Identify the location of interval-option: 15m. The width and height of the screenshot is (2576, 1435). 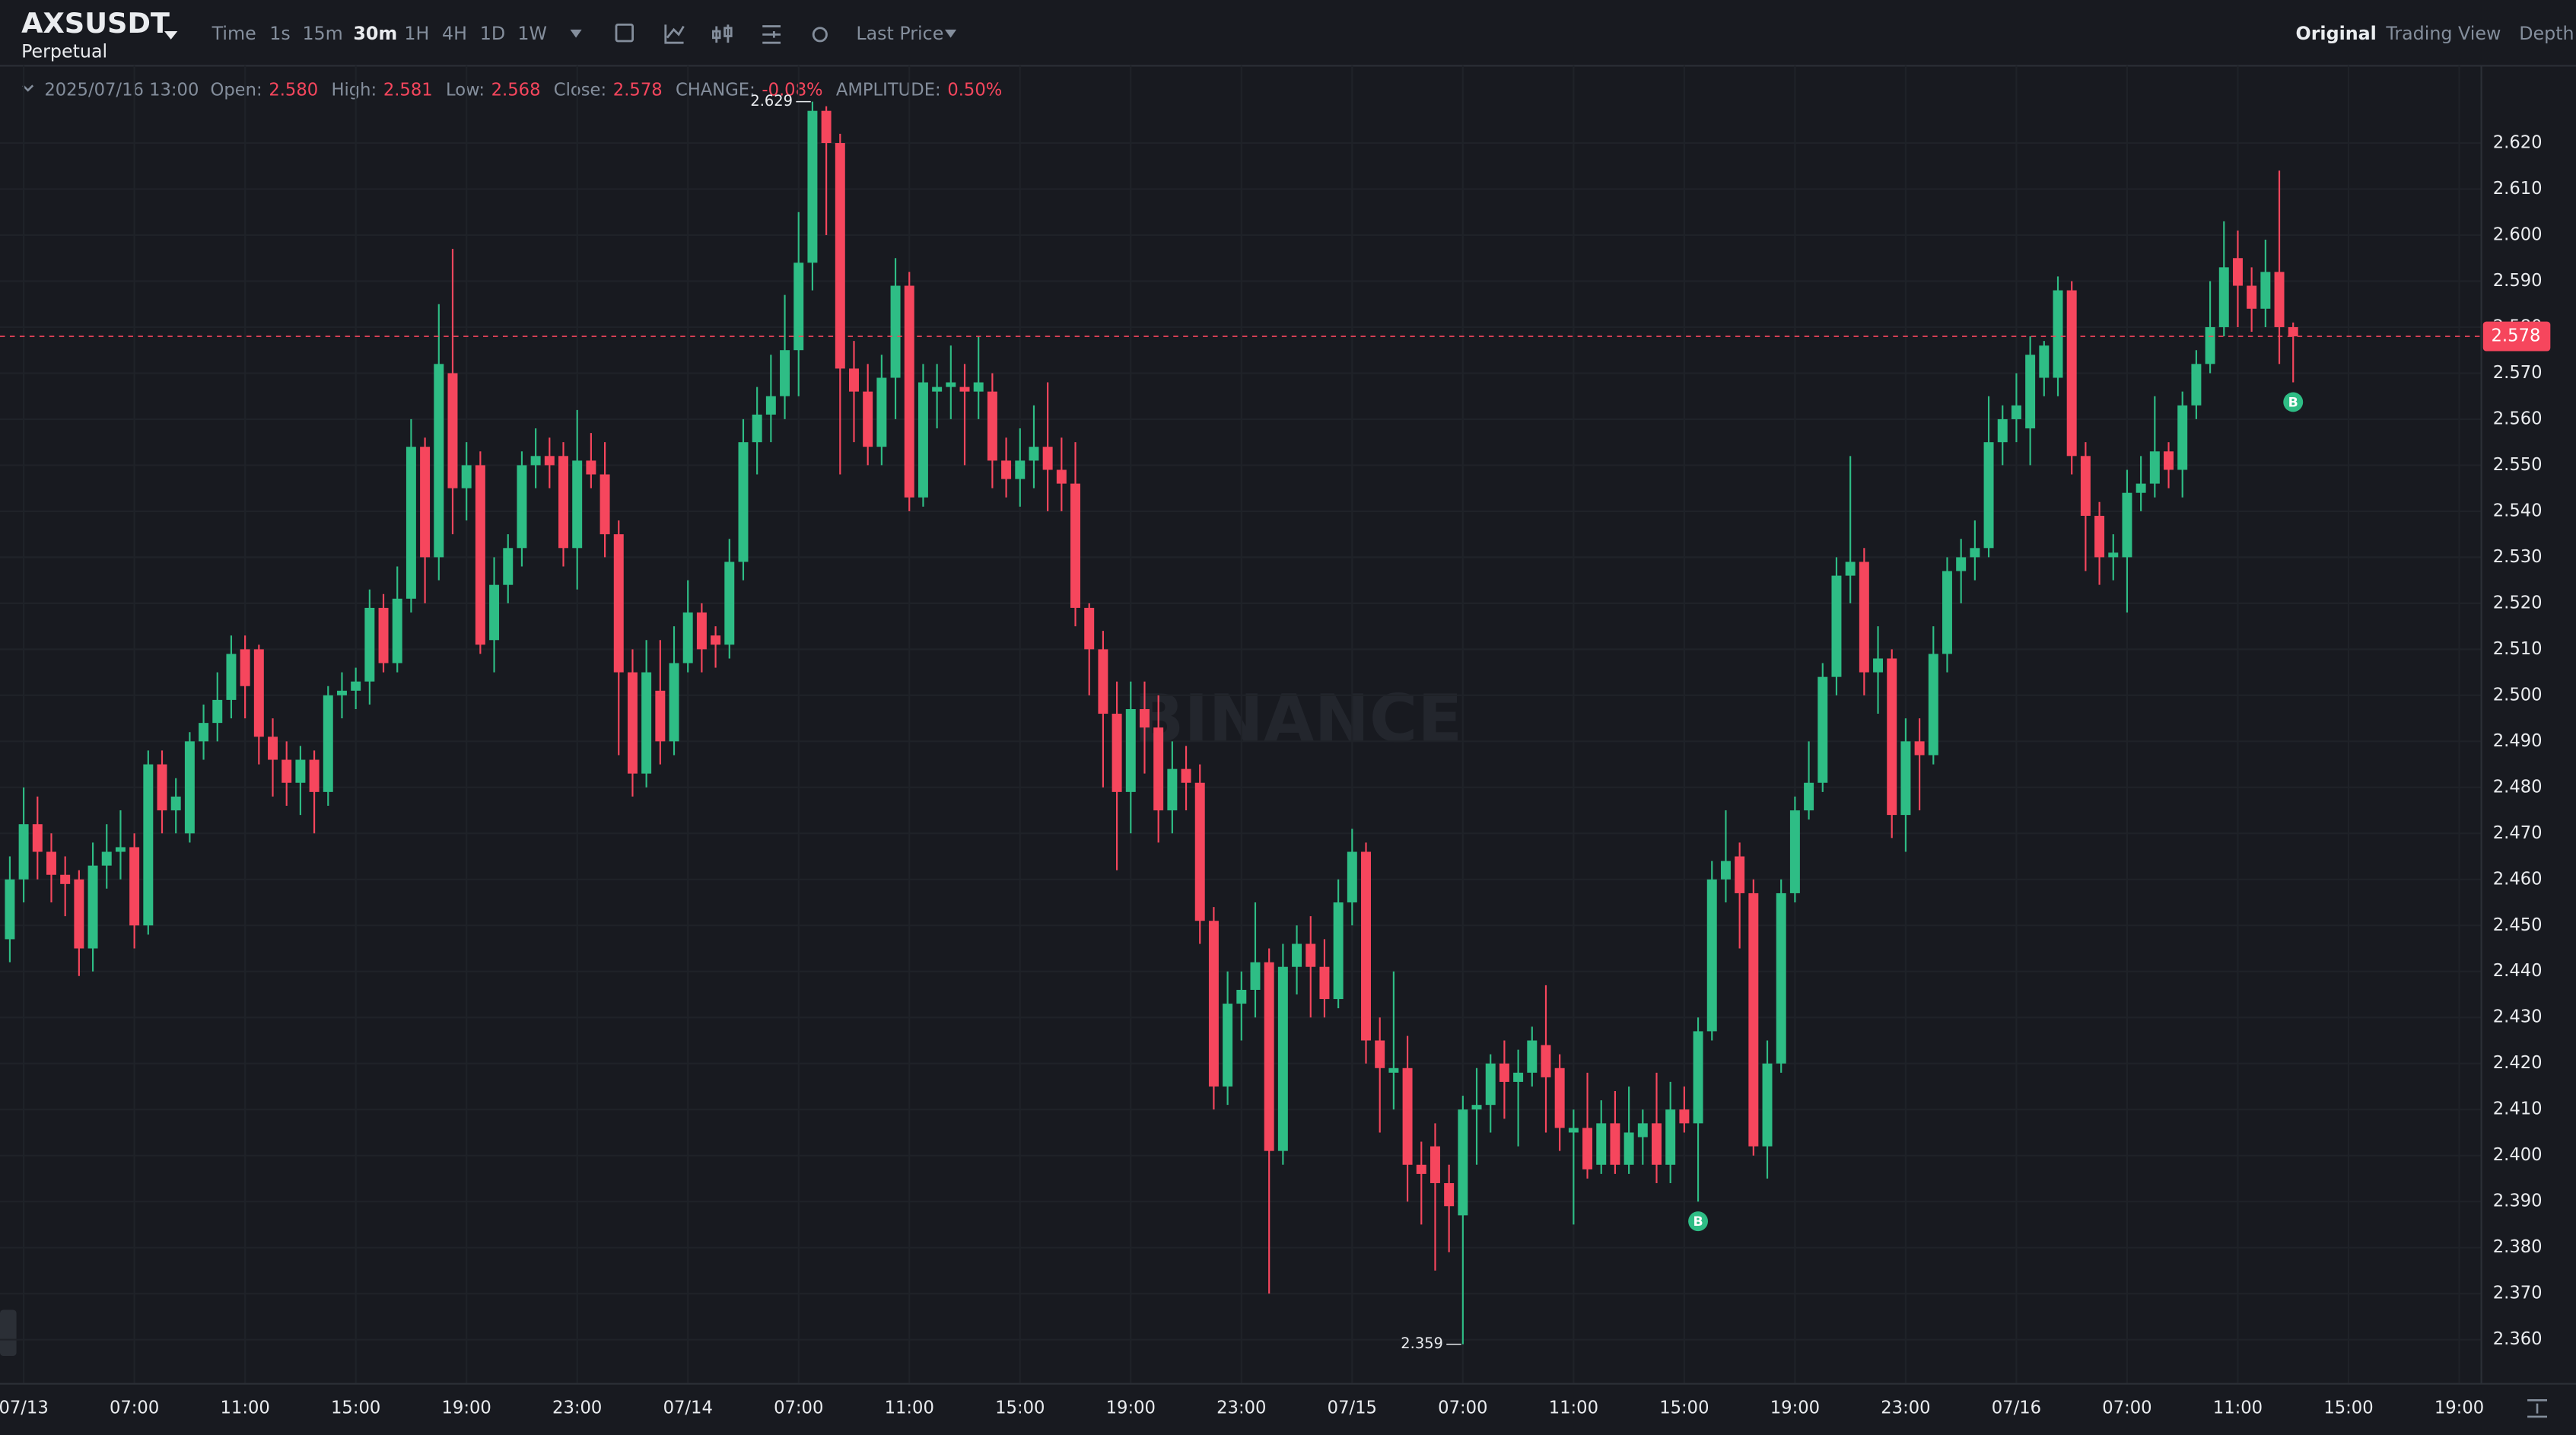
(322, 33).